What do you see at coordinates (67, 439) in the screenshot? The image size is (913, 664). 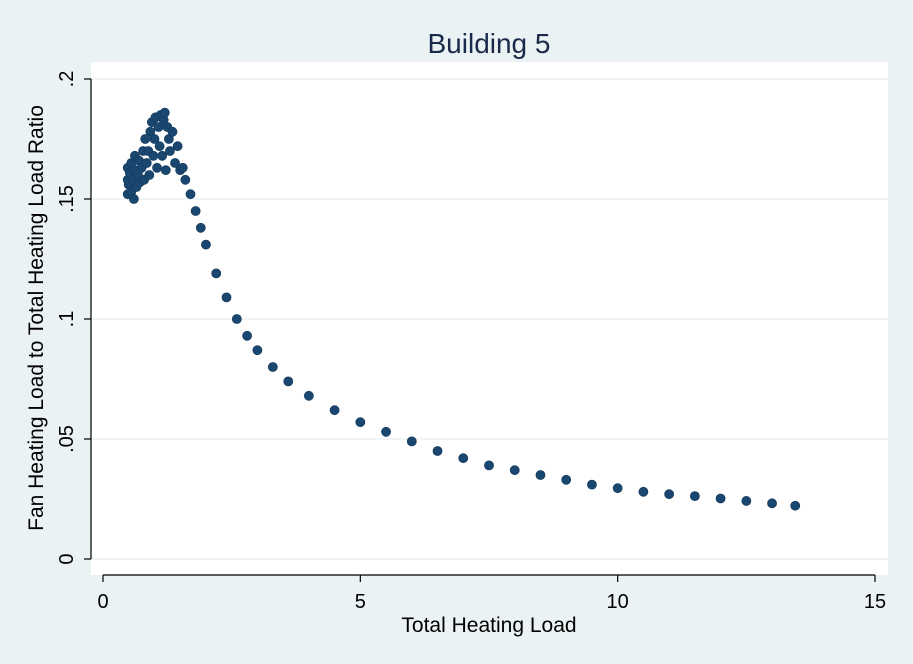 I see `y-tick-label: .05` at bounding box center [67, 439].